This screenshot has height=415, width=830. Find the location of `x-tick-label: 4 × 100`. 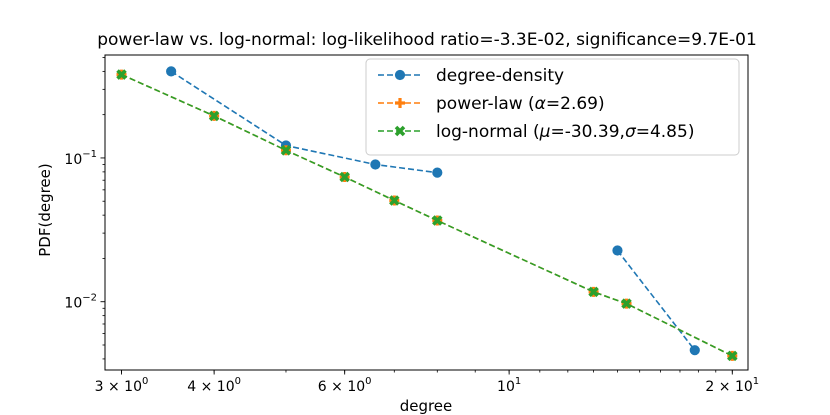

x-tick-label: 4 × 100 is located at coordinates (214, 385).